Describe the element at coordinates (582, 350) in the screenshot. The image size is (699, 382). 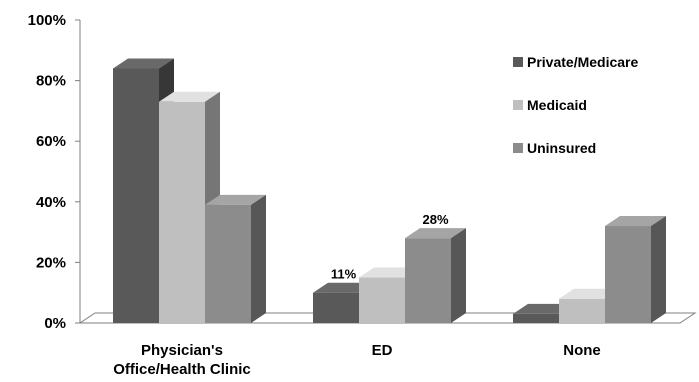
I see `x-tick-label: None` at that location.